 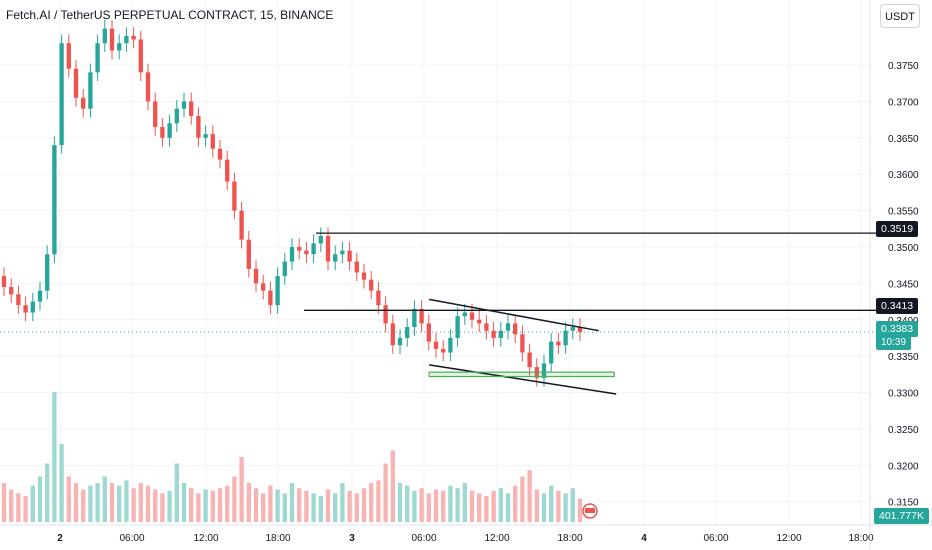 What do you see at coordinates (903, 284) in the screenshot?
I see `y-tick-label: 0.3450` at bounding box center [903, 284].